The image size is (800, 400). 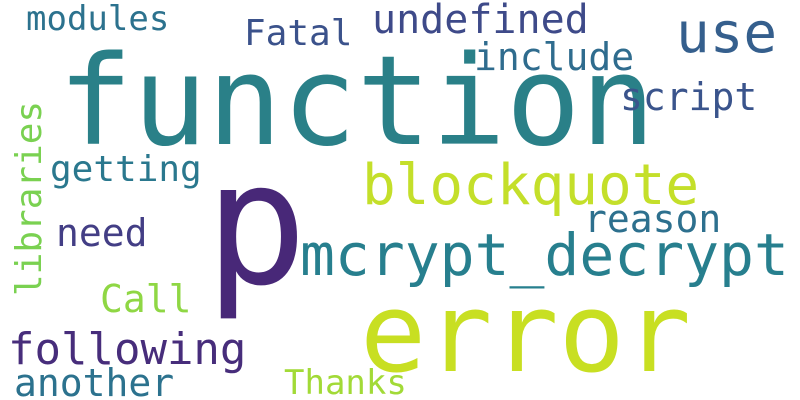 What do you see at coordinates (652, 219) in the screenshot?
I see `word-reason: reason` at bounding box center [652, 219].